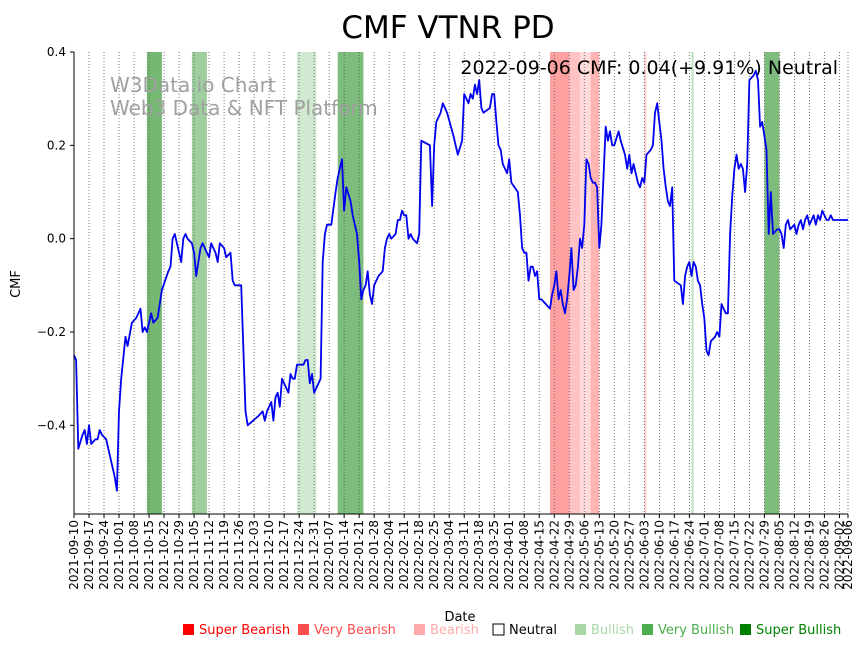 The image size is (867, 646). I want to click on x-tick-label: 2022-03-18, so click(479, 555).